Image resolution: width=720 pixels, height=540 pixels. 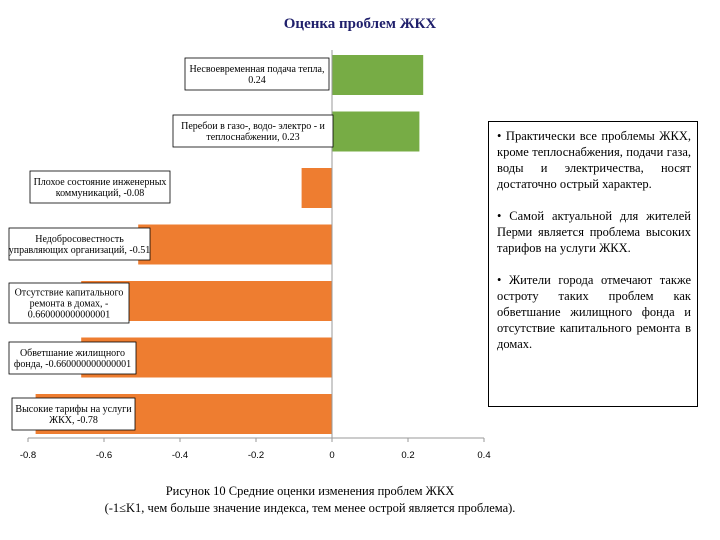 I want to click on data-label: 0.24, so click(x=257, y=80).